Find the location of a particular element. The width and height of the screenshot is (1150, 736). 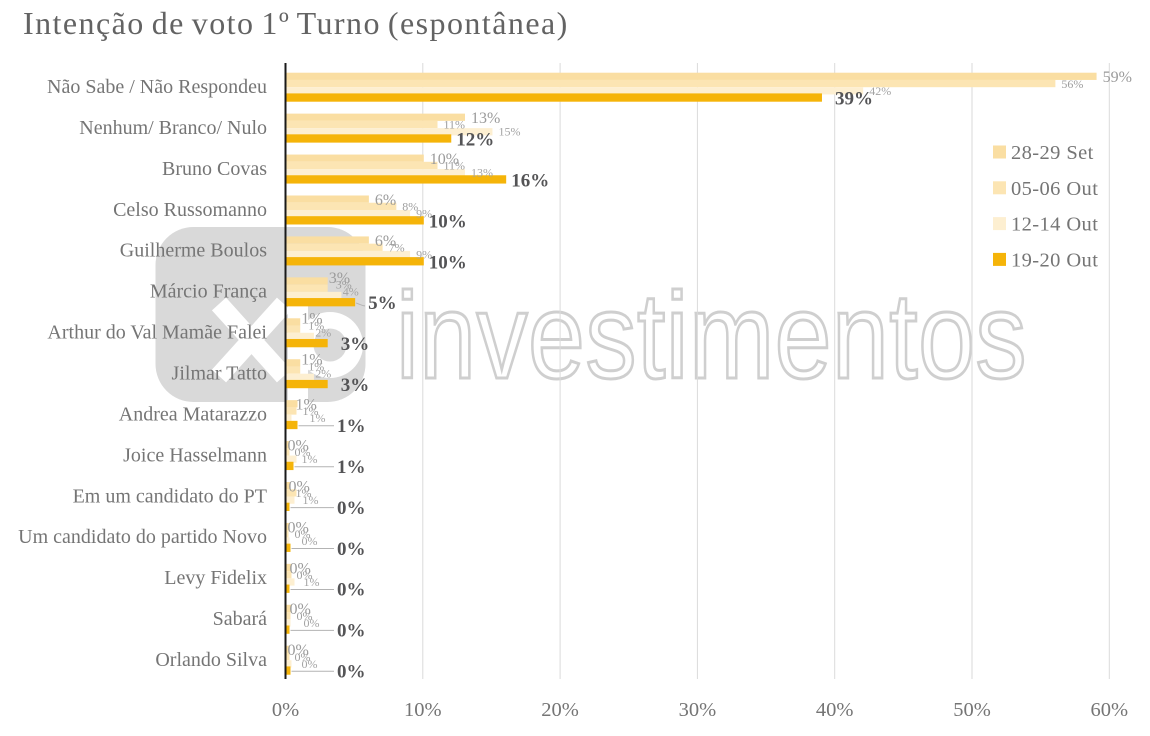

svg-text: 30% is located at coordinates (698, 710).